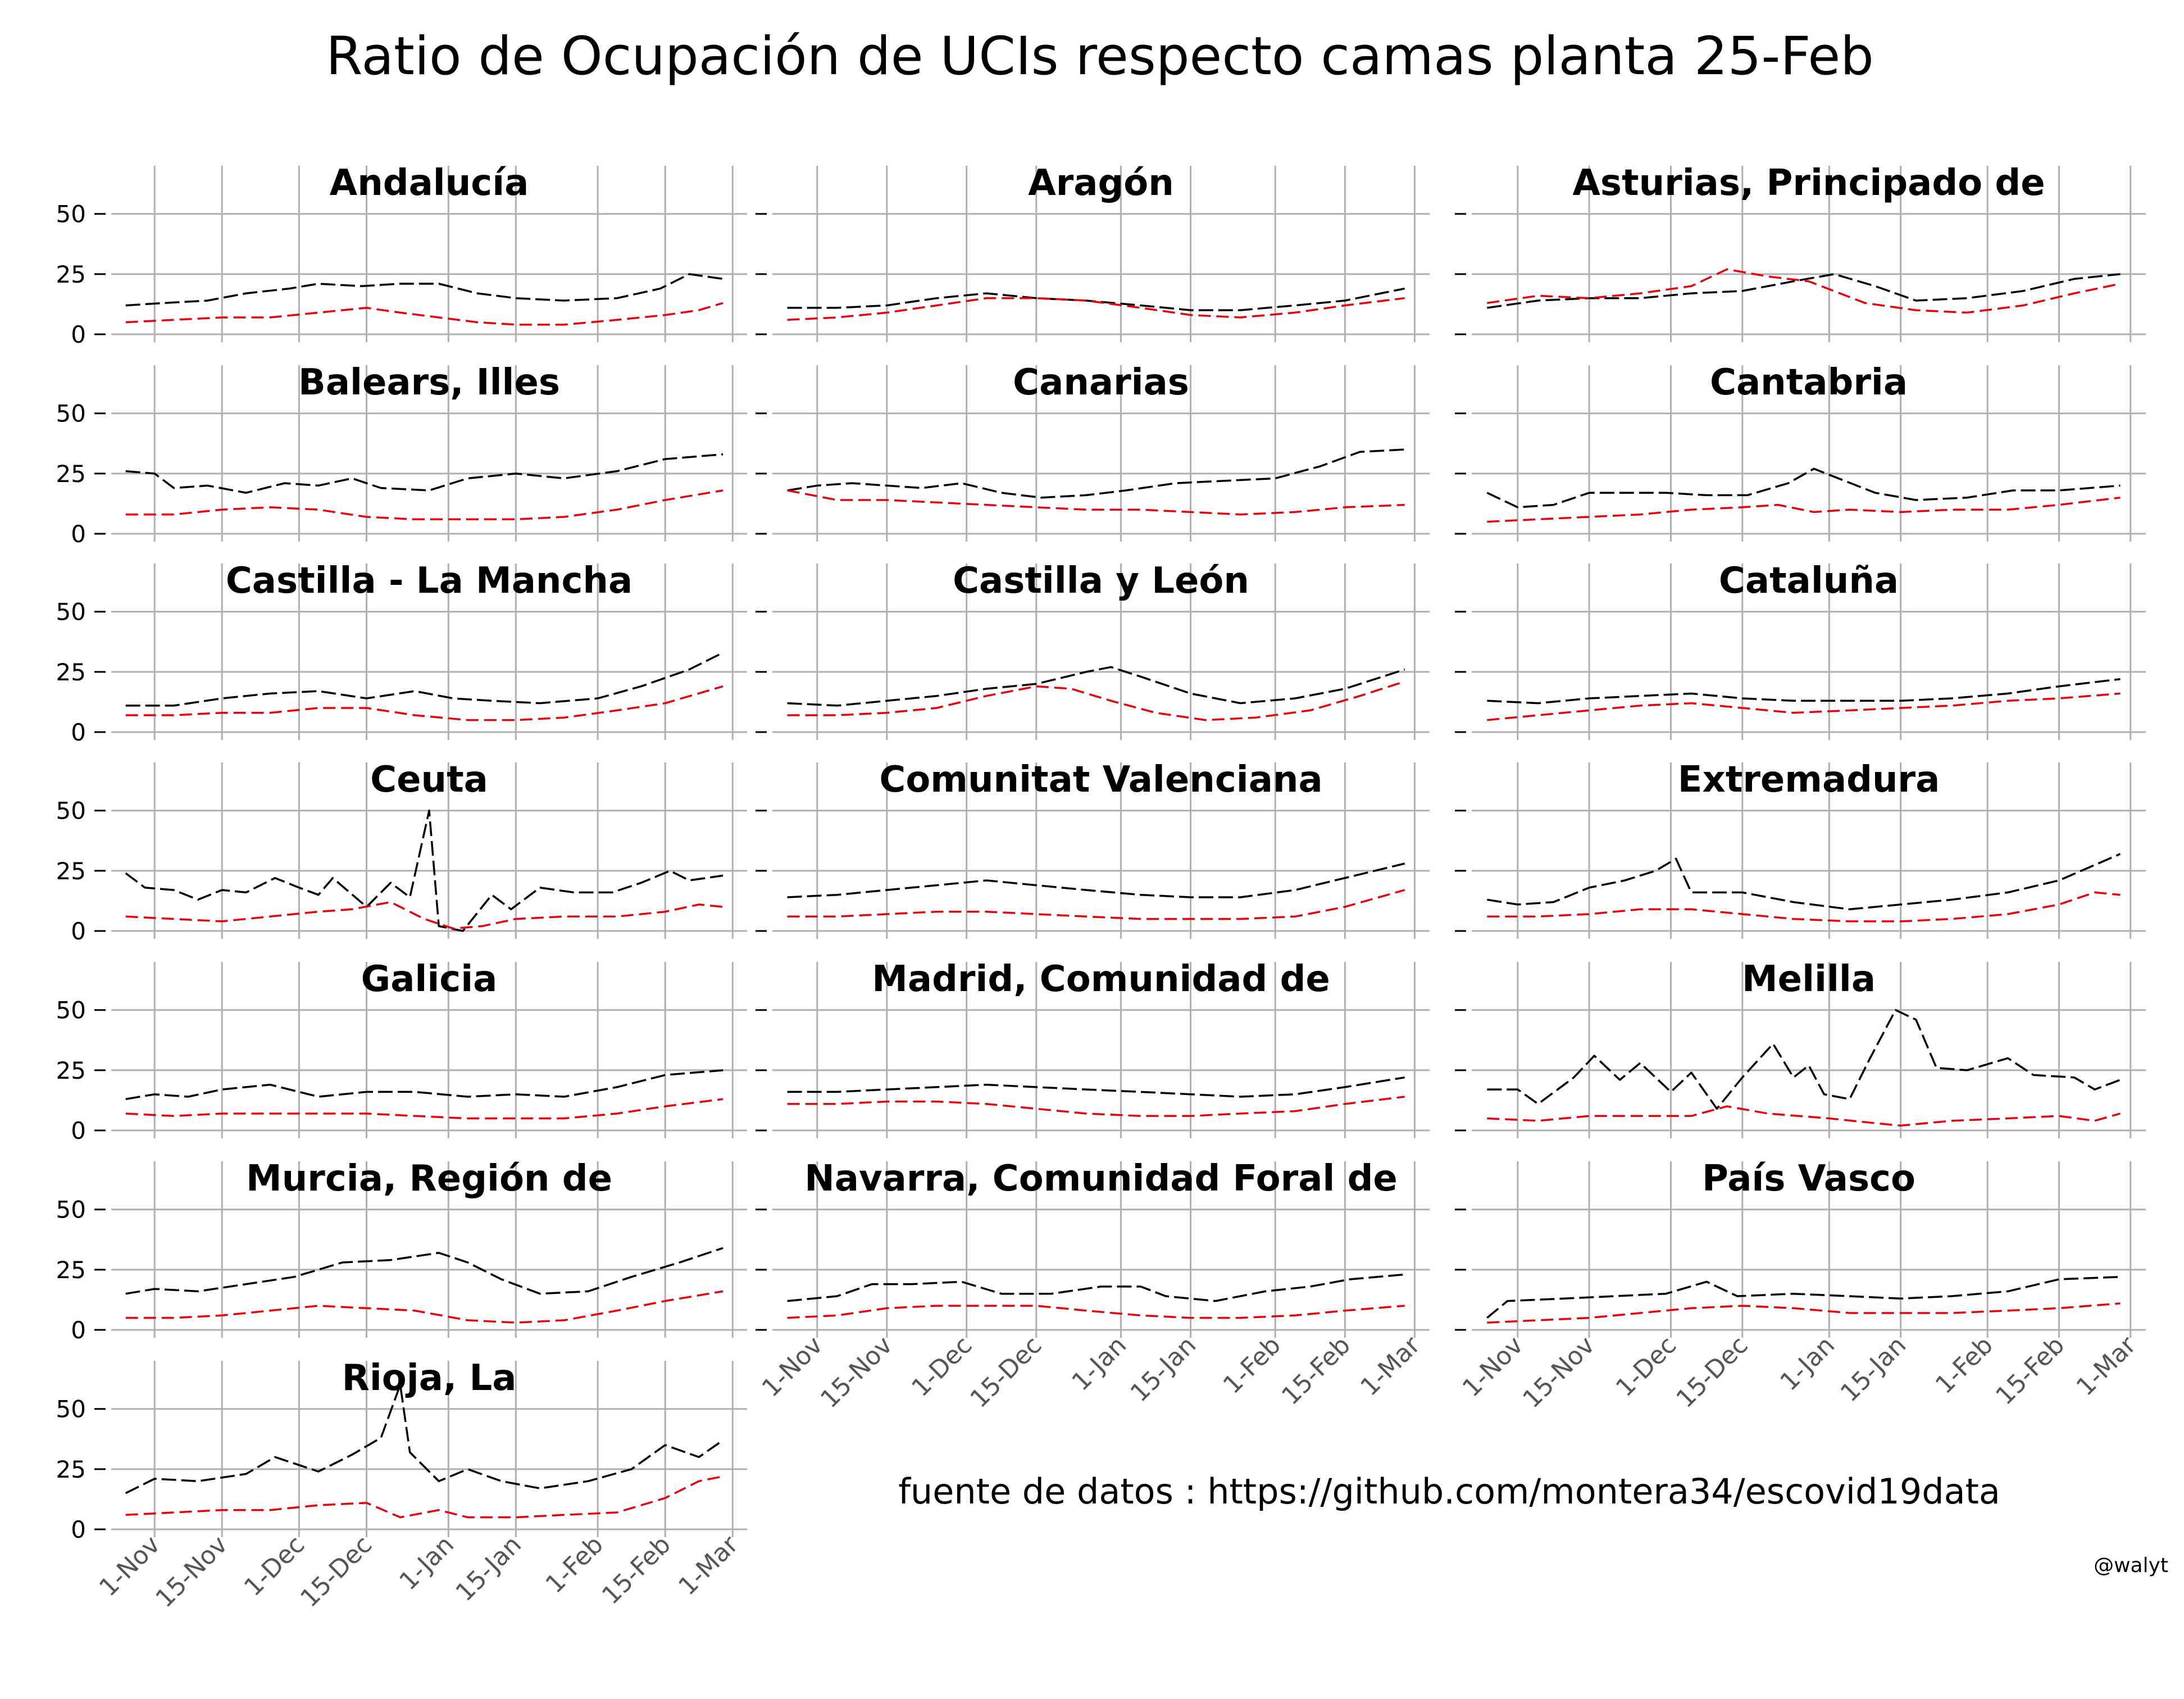 The height and width of the screenshot is (1699, 2184). Describe the element at coordinates (429, 979) in the screenshot. I see `panel-title: Galicia` at that location.